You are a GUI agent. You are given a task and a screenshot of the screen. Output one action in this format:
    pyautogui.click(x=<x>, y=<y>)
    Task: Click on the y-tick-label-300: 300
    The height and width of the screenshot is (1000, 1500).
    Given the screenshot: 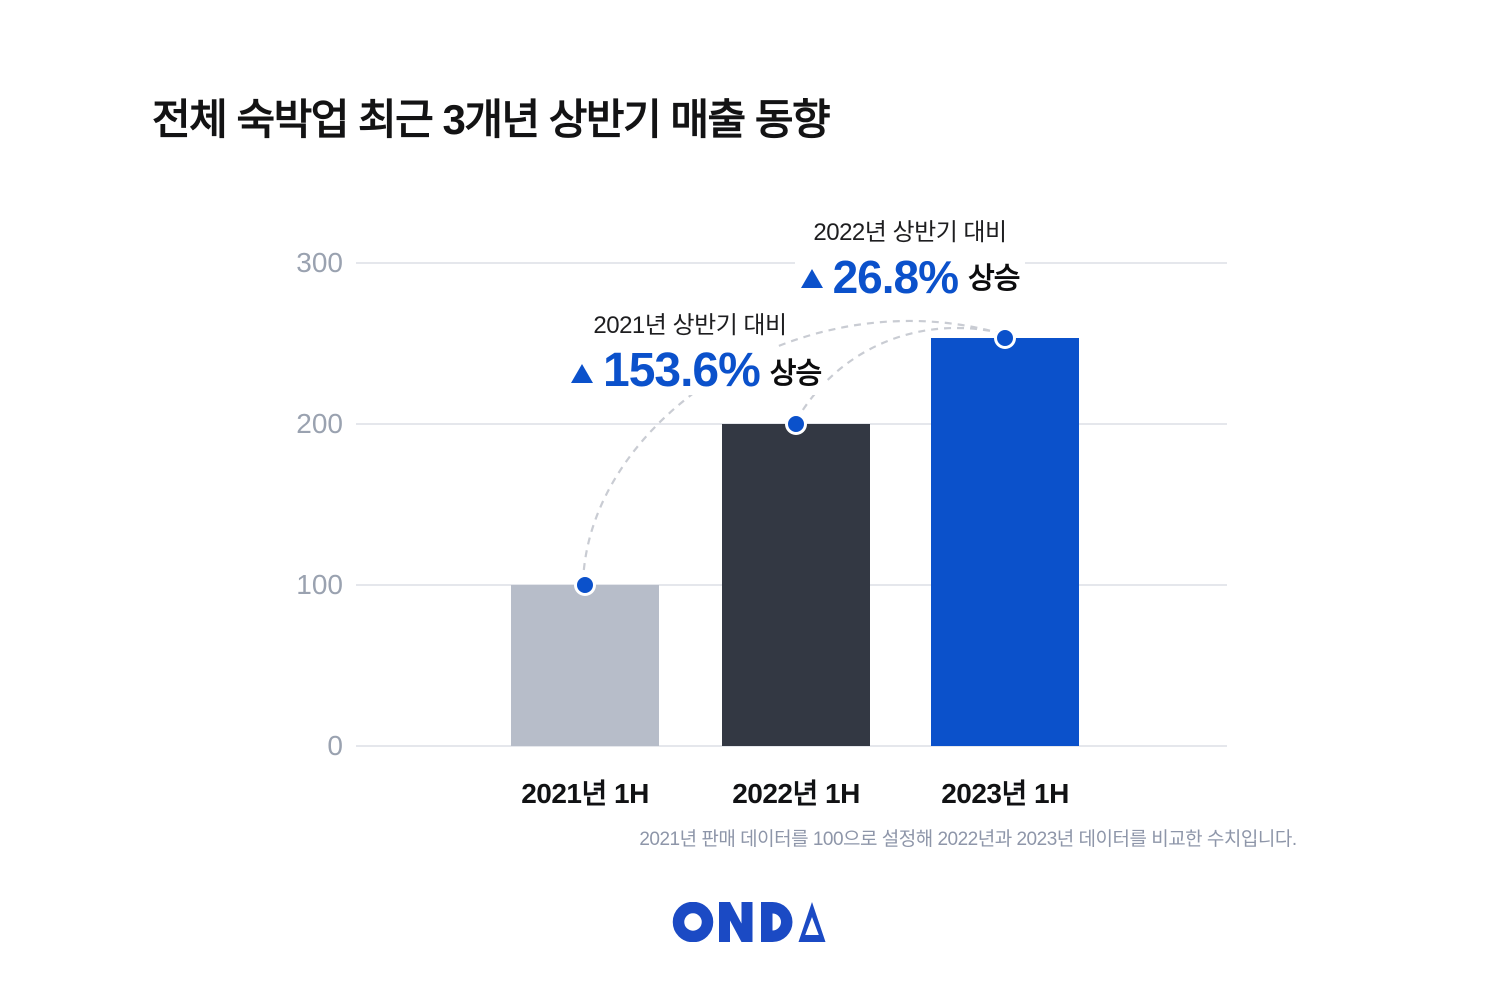 What is the action you would take?
    pyautogui.click(x=319, y=262)
    